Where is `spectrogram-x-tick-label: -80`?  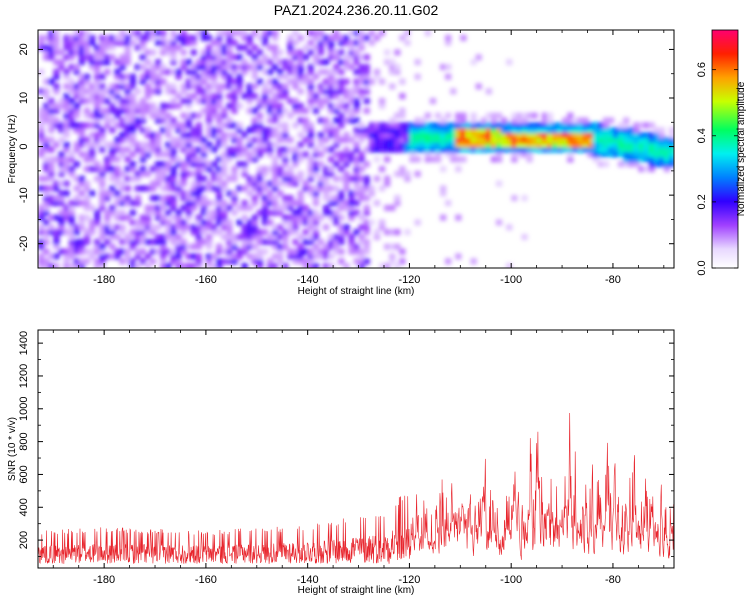
spectrogram-x-tick-label: -80 is located at coordinates (613, 280).